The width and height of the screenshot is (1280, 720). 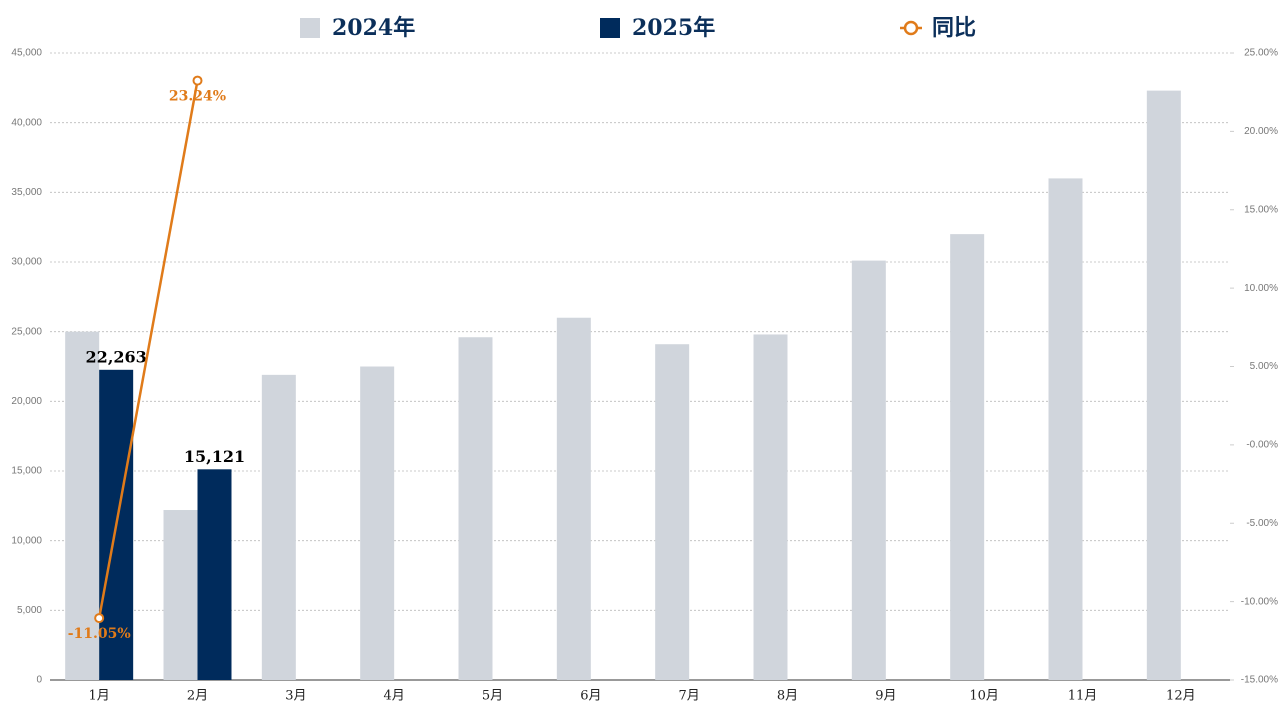 What do you see at coordinates (295, 696) in the screenshot?
I see `x-tick-label: 3月` at bounding box center [295, 696].